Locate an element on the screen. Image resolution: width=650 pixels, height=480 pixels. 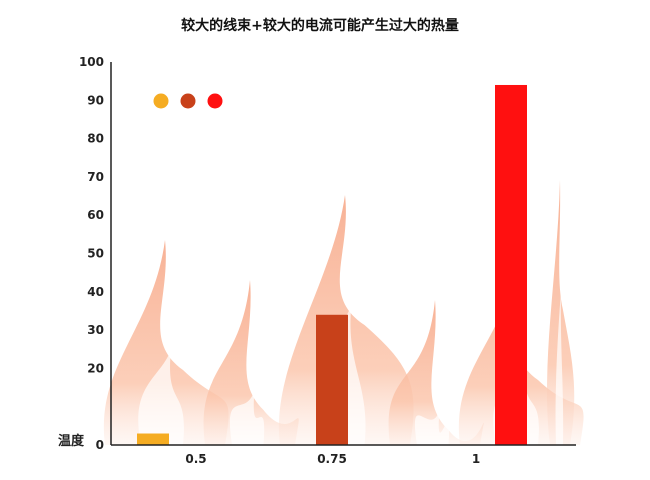
bar-0.75 is located at coordinates (332, 379).